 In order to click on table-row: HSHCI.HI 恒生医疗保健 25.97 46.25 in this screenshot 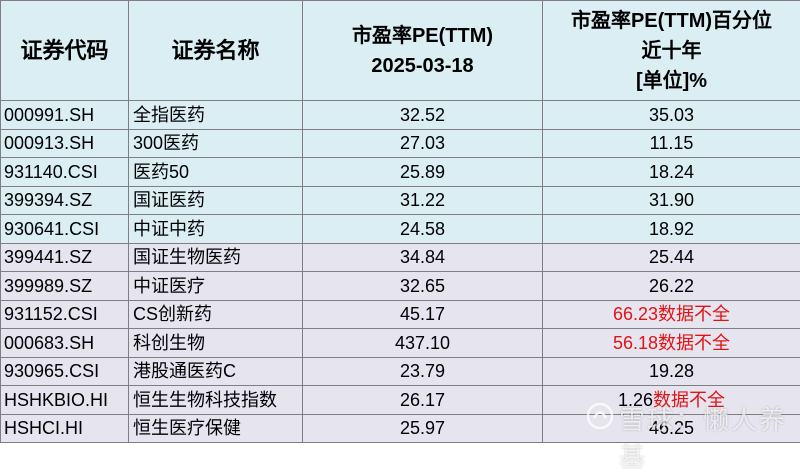, I will do `click(400, 428)`.